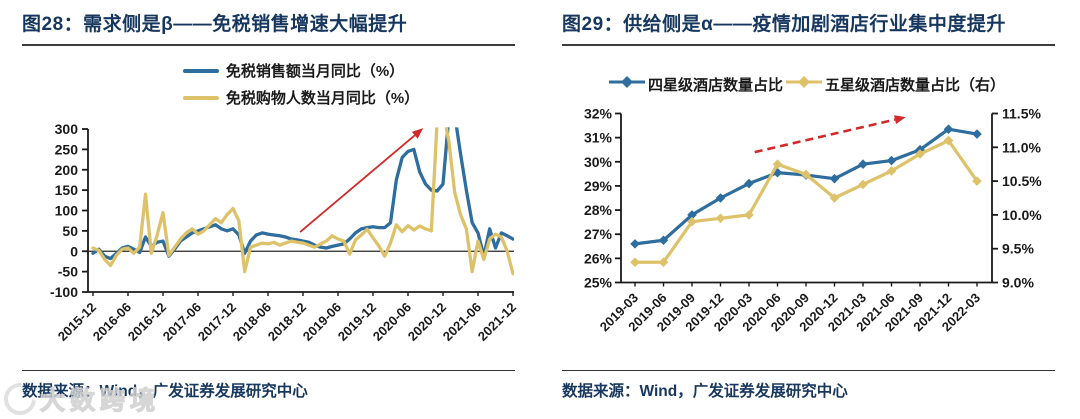 The height and width of the screenshot is (419, 1080). I want to click on y-tick-label: 50, so click(70, 231).